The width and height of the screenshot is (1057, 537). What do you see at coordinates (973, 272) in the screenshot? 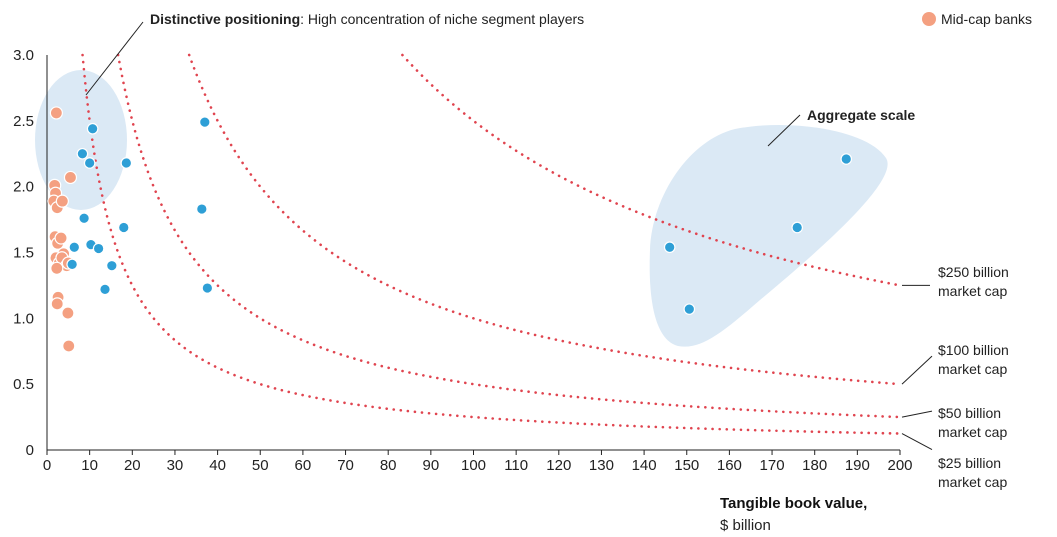
I see `curve-label-250b-line1: $250 billion` at bounding box center [973, 272].